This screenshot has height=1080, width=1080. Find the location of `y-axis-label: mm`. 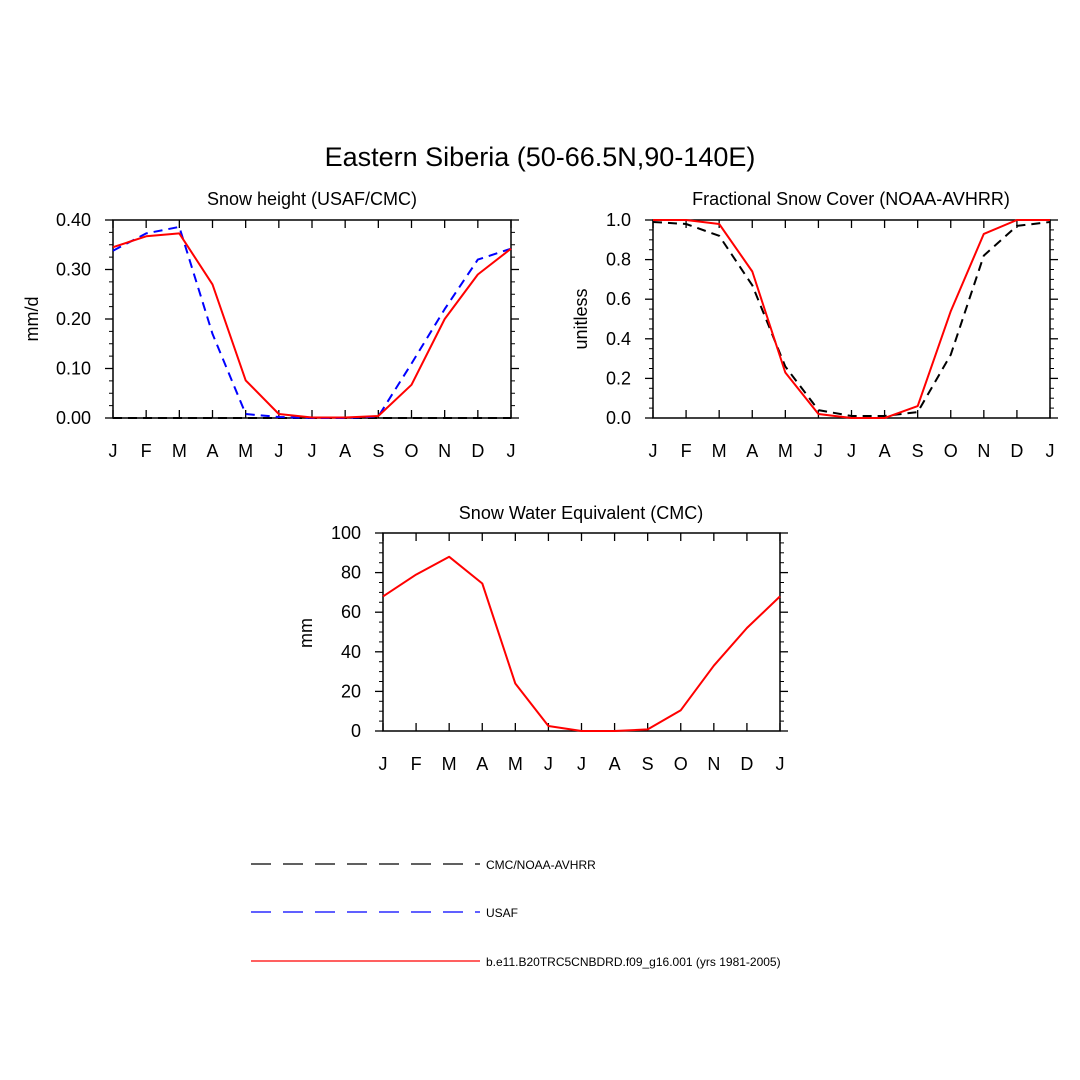

y-axis-label: mm is located at coordinates (306, 633).